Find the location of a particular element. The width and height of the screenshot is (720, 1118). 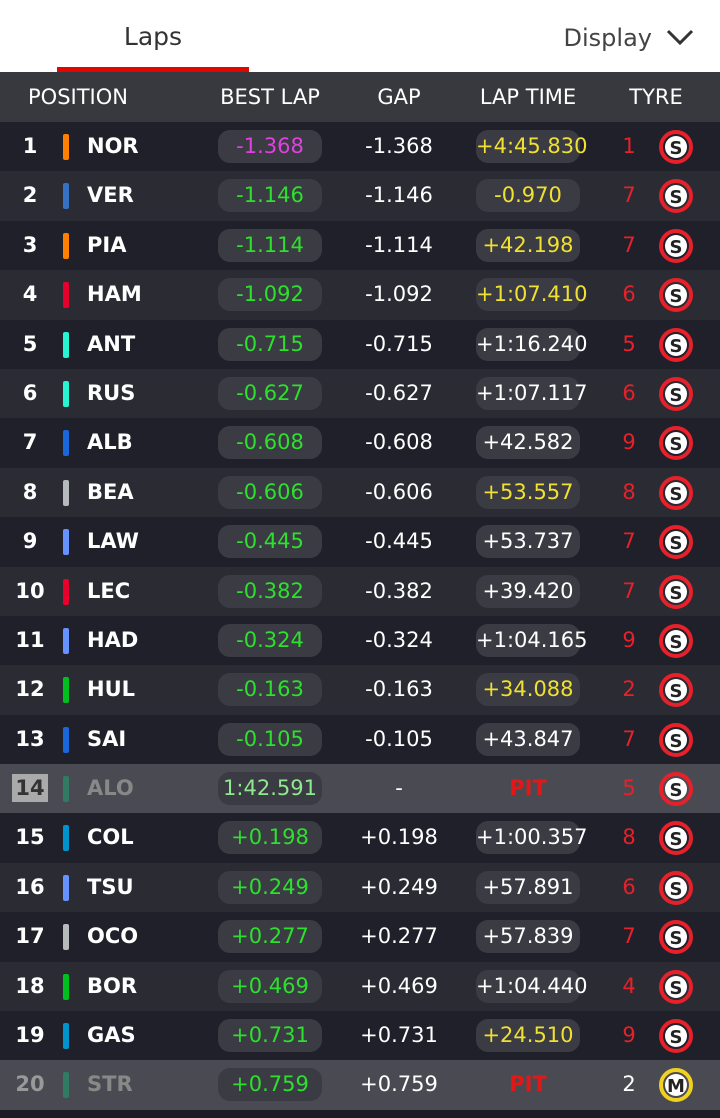

gap: +0.249 is located at coordinates (399, 886).